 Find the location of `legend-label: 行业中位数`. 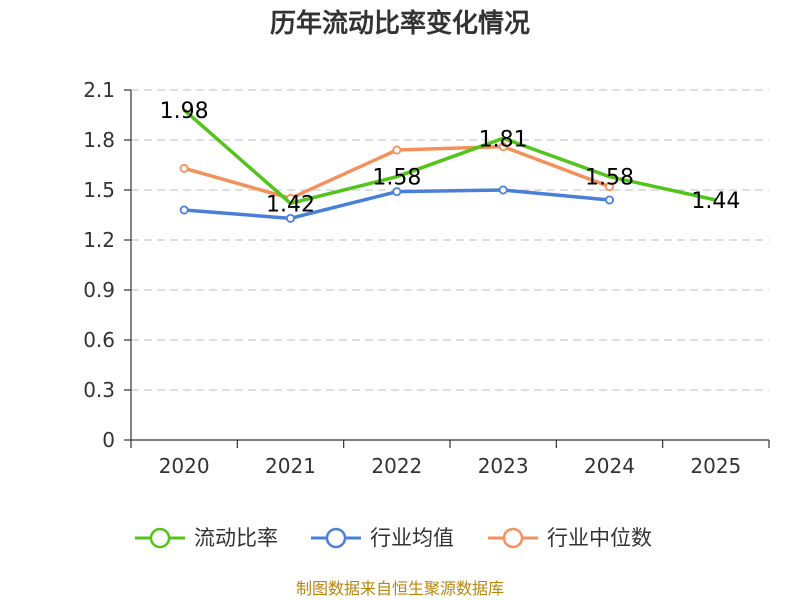

legend-label: 行业中位数 is located at coordinates (599, 538).